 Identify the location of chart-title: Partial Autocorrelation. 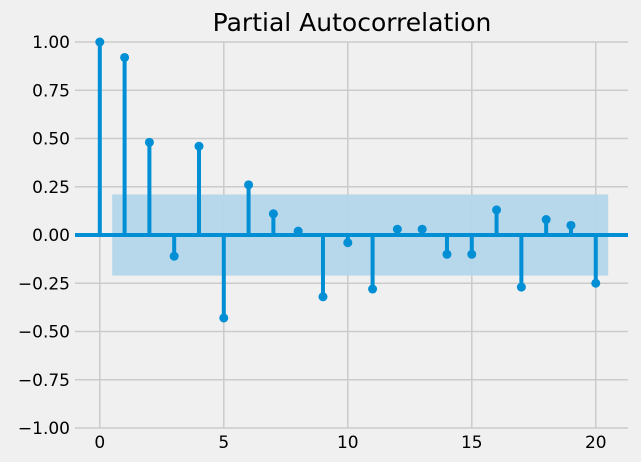
(352, 22).